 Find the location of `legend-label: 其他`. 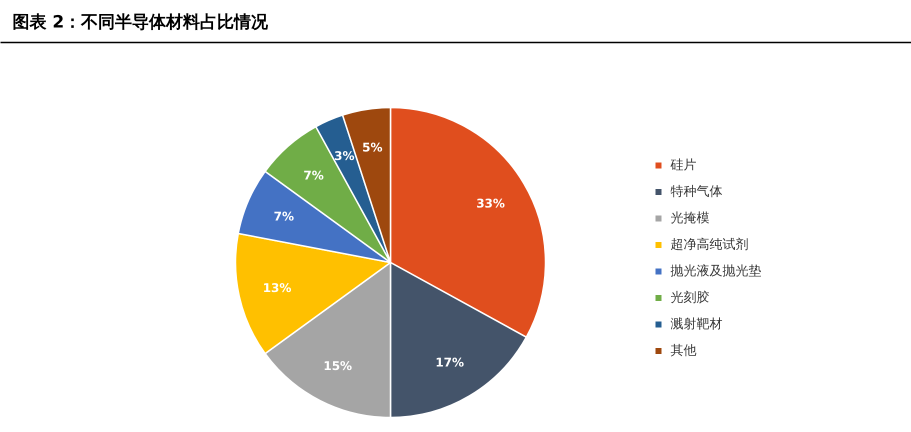

legend-label: 其他 is located at coordinates (683, 351).